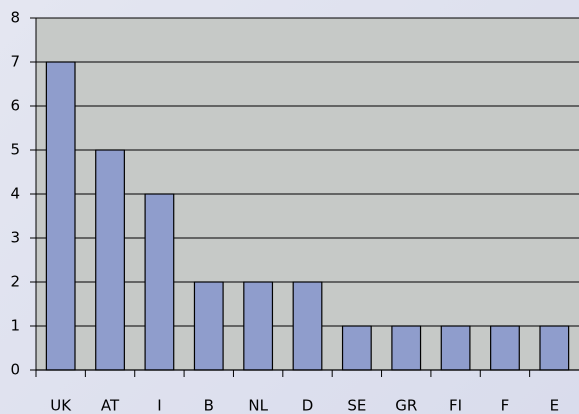  Describe the element at coordinates (15, 18) in the screenshot. I see `y-tick-label: 8` at that location.